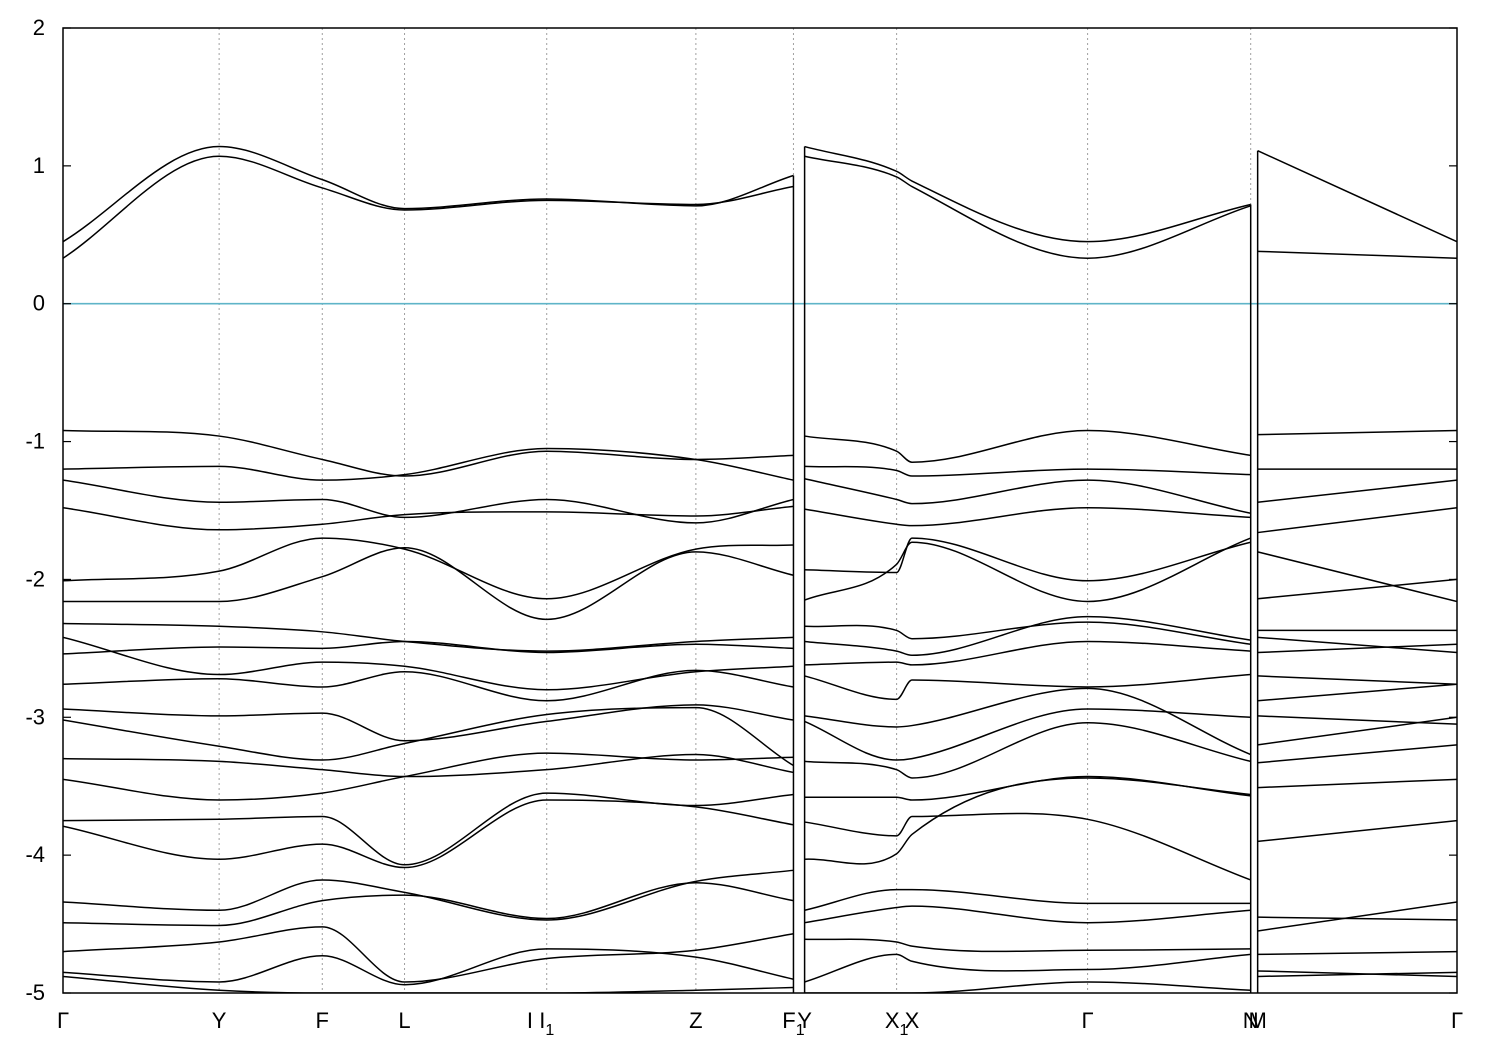 The height and width of the screenshot is (1050, 1500). I want to click on x-tick-label-5: I1, so click(546, 1023).